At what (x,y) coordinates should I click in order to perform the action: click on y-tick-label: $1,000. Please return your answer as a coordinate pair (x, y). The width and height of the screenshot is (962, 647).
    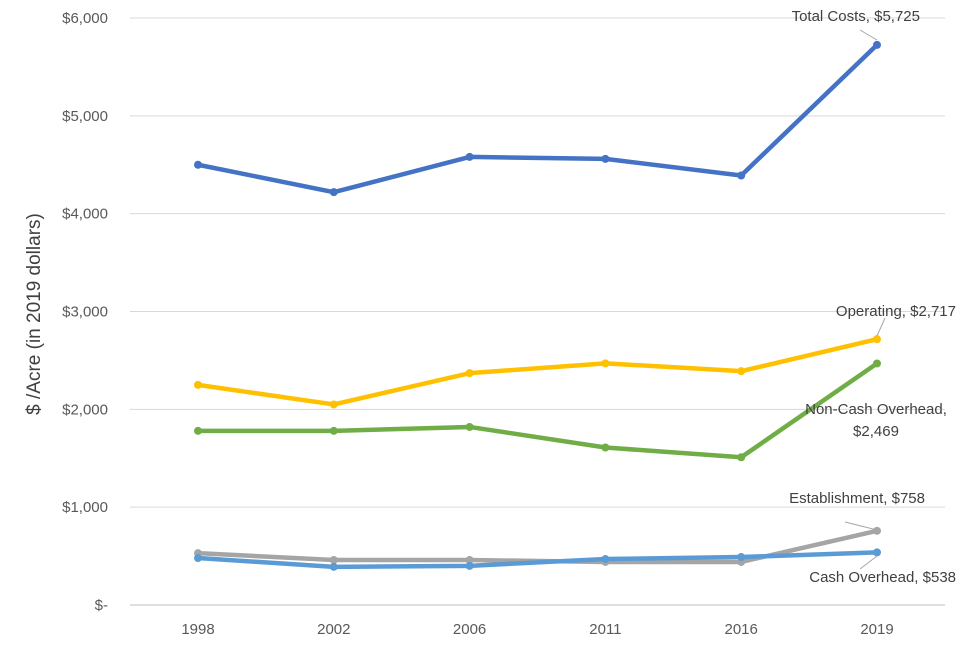
    Looking at the image, I should click on (85, 507).